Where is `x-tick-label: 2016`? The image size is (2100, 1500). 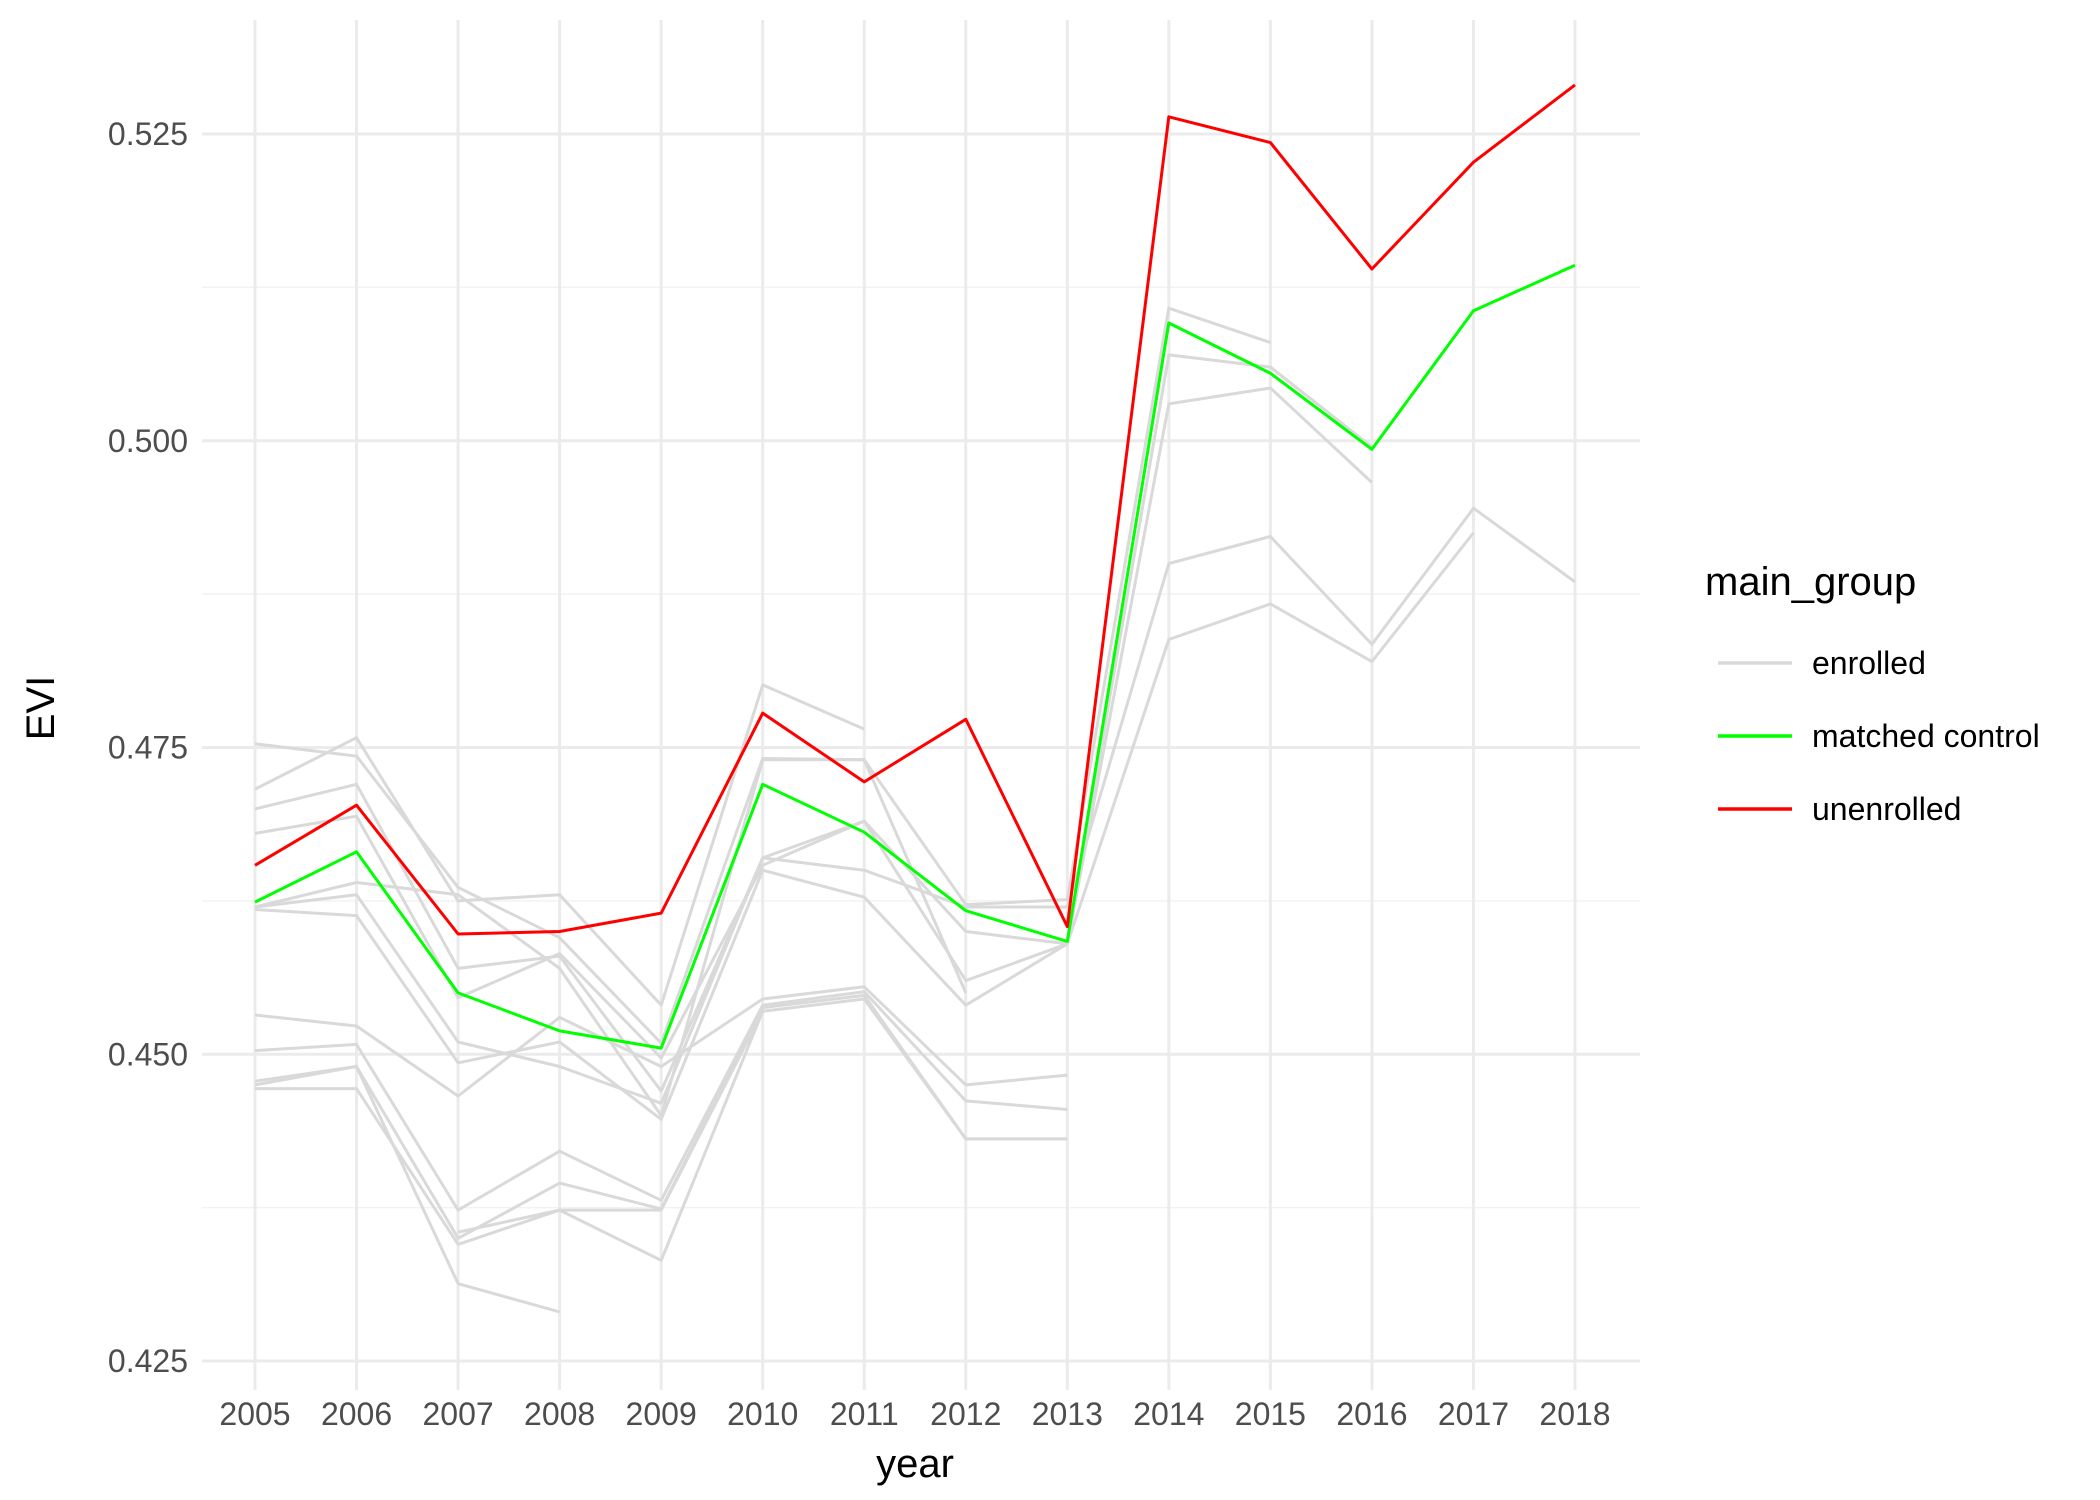
x-tick-label: 2016 is located at coordinates (1371, 1414).